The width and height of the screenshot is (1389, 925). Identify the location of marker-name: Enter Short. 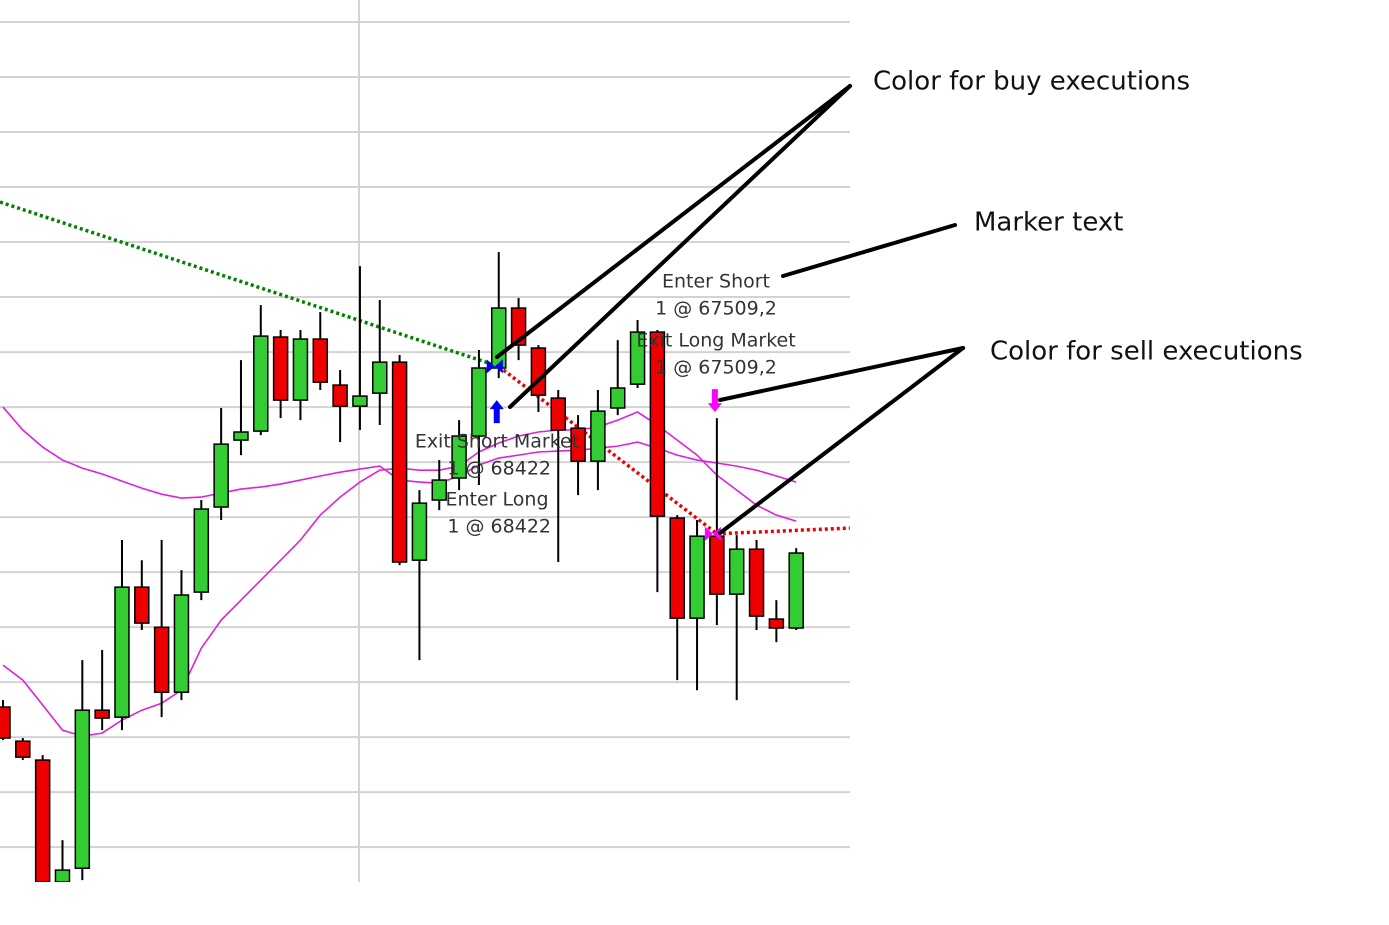
(716, 282).